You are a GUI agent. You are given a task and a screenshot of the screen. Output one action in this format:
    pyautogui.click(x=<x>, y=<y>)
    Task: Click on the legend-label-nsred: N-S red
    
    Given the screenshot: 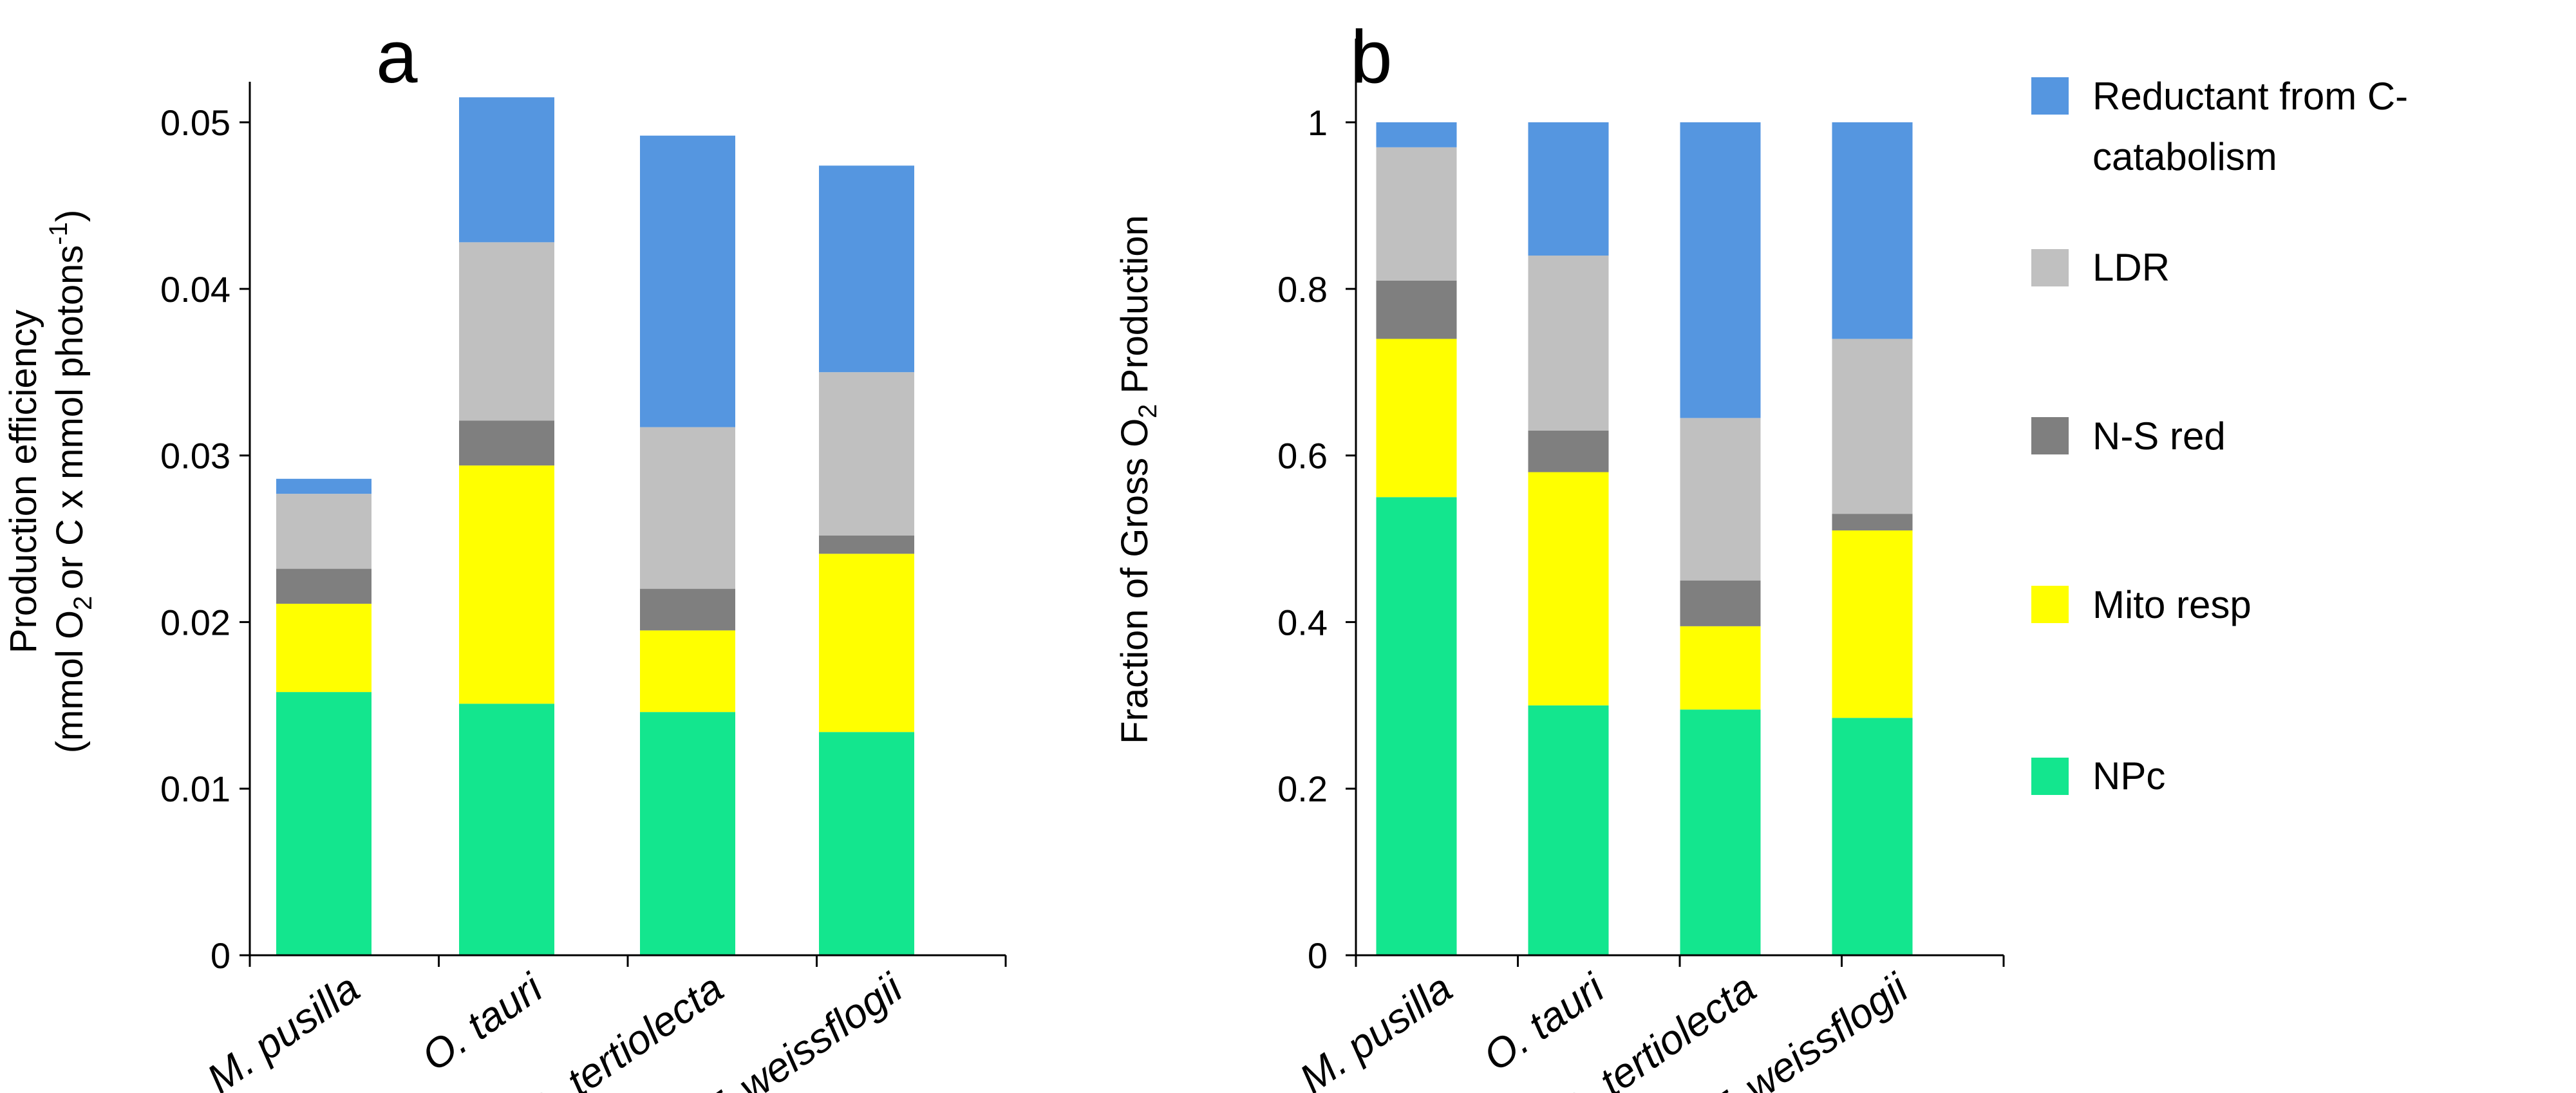 What is the action you would take?
    pyautogui.click(x=2159, y=436)
    